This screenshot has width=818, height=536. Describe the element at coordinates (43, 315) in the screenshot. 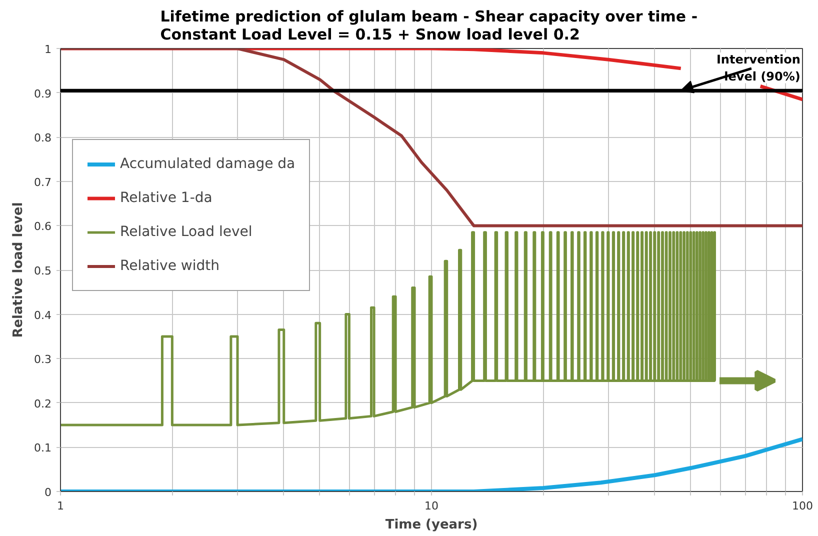

I see `y-tick-label: 0.4` at that location.